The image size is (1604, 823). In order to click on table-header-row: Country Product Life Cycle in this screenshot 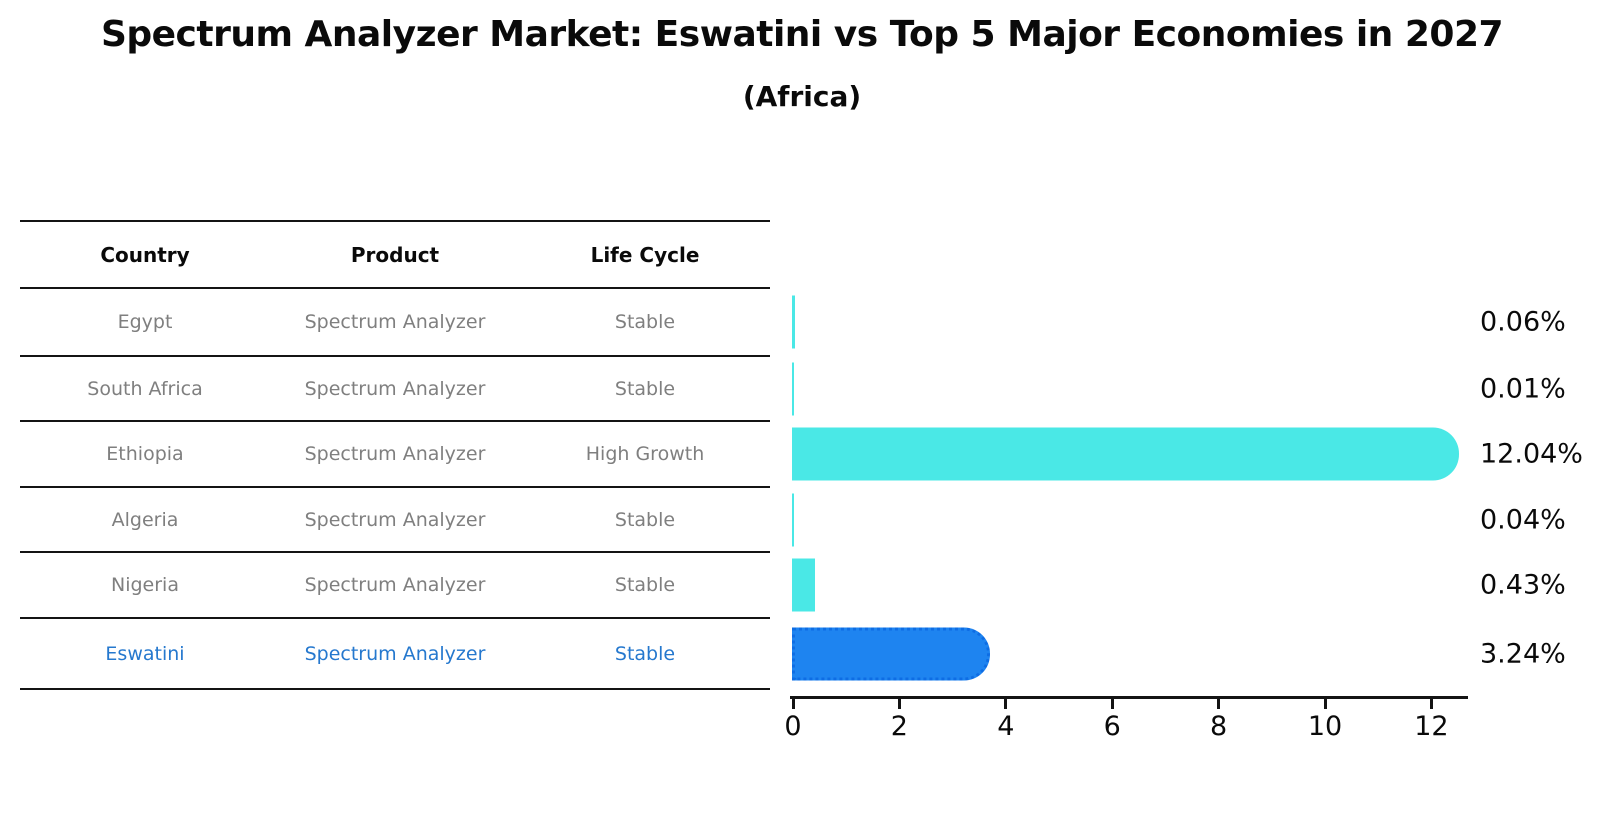, I will do `click(812, 254)`.